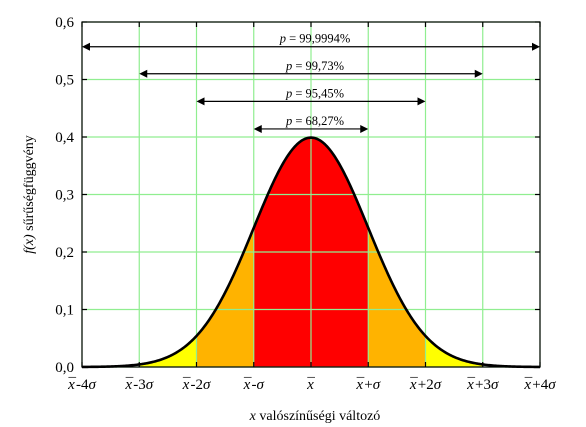  I want to click on interval-label: p = 68,27%, so click(314, 121).